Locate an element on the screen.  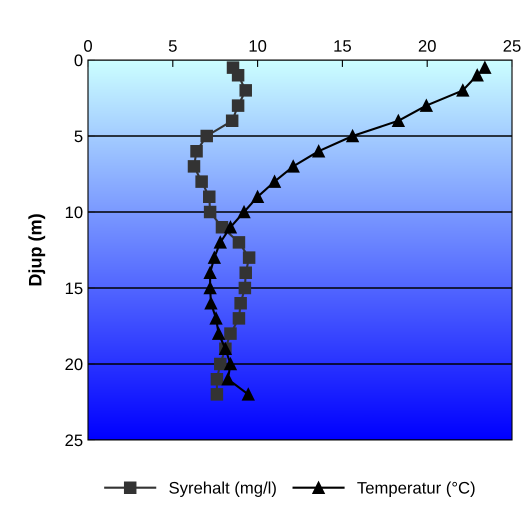
x-tick-label: 25 is located at coordinates (512, 46).